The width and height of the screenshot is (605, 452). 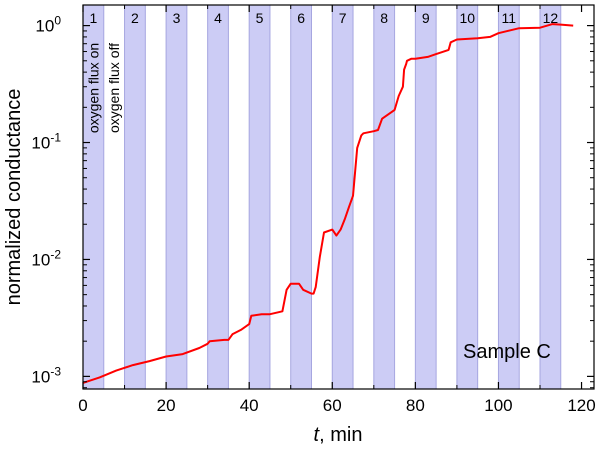 I want to click on y-tick-label: 10⁰, so click(x=48, y=25).